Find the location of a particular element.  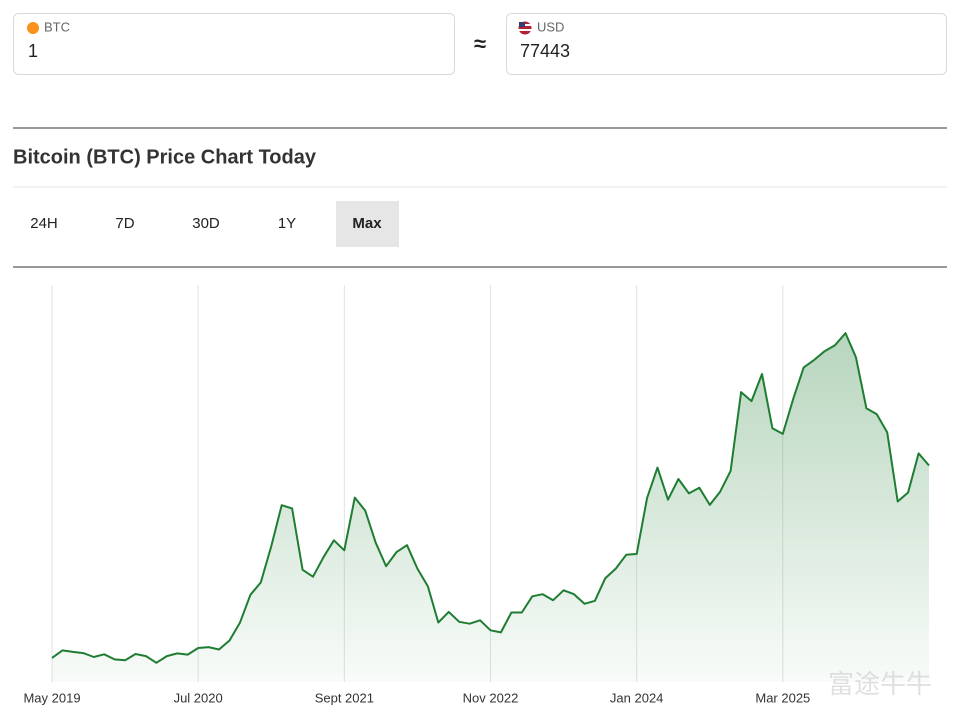

tab-active-bg is located at coordinates (367, 224).